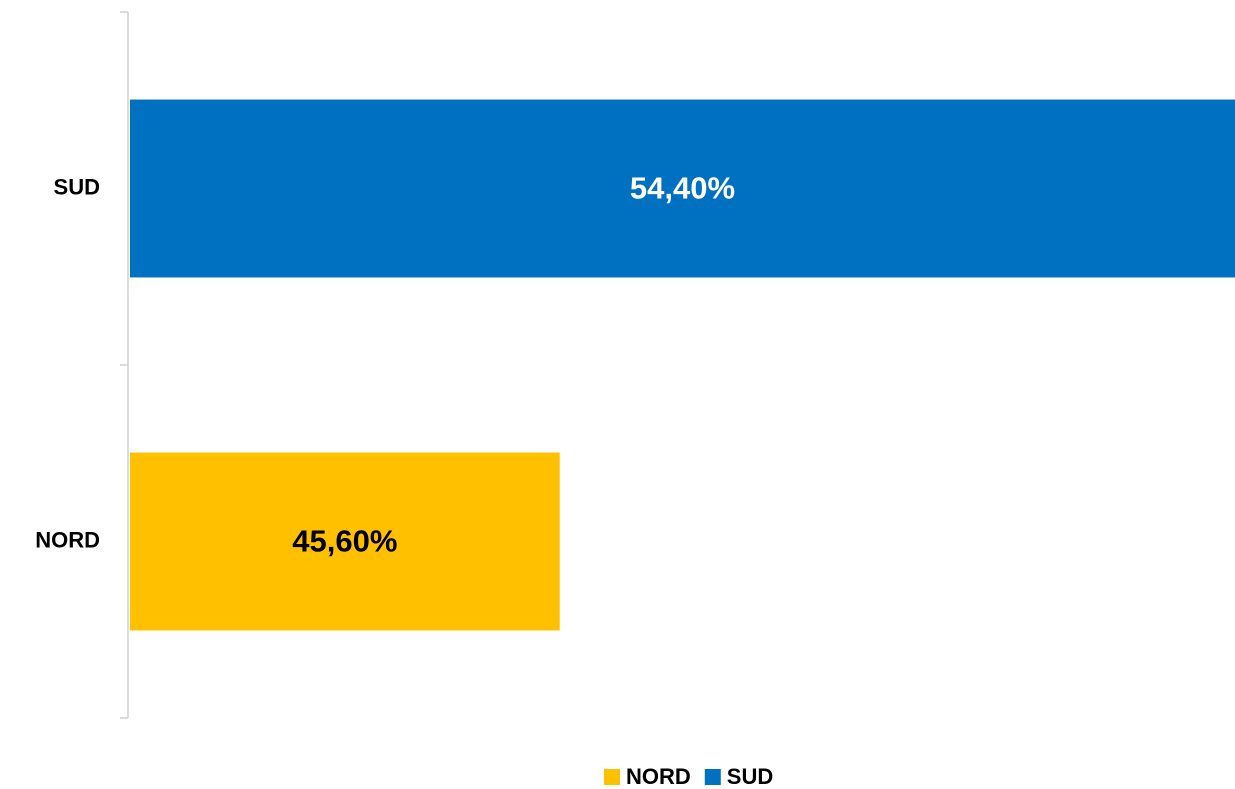  What do you see at coordinates (658, 776) in the screenshot?
I see `legend-label: NORD` at bounding box center [658, 776].